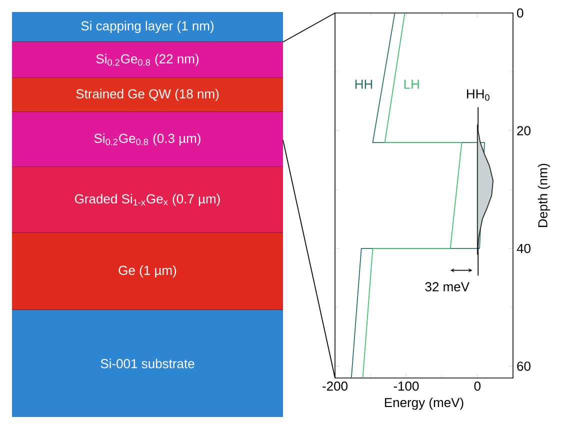 This screenshot has height=441, width=578. Describe the element at coordinates (447, 287) in the screenshot. I see `annotation: 32 meV` at that location.